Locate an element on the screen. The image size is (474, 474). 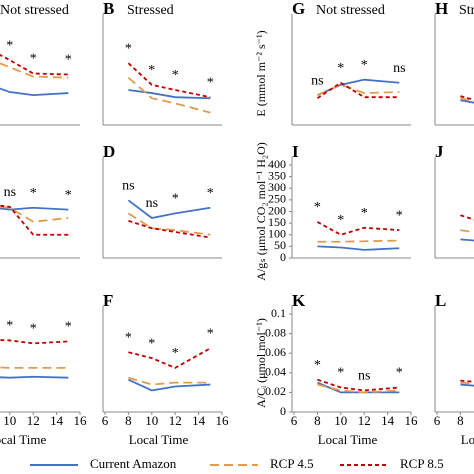
y-tick-label: 350 is located at coordinates (277, 175).